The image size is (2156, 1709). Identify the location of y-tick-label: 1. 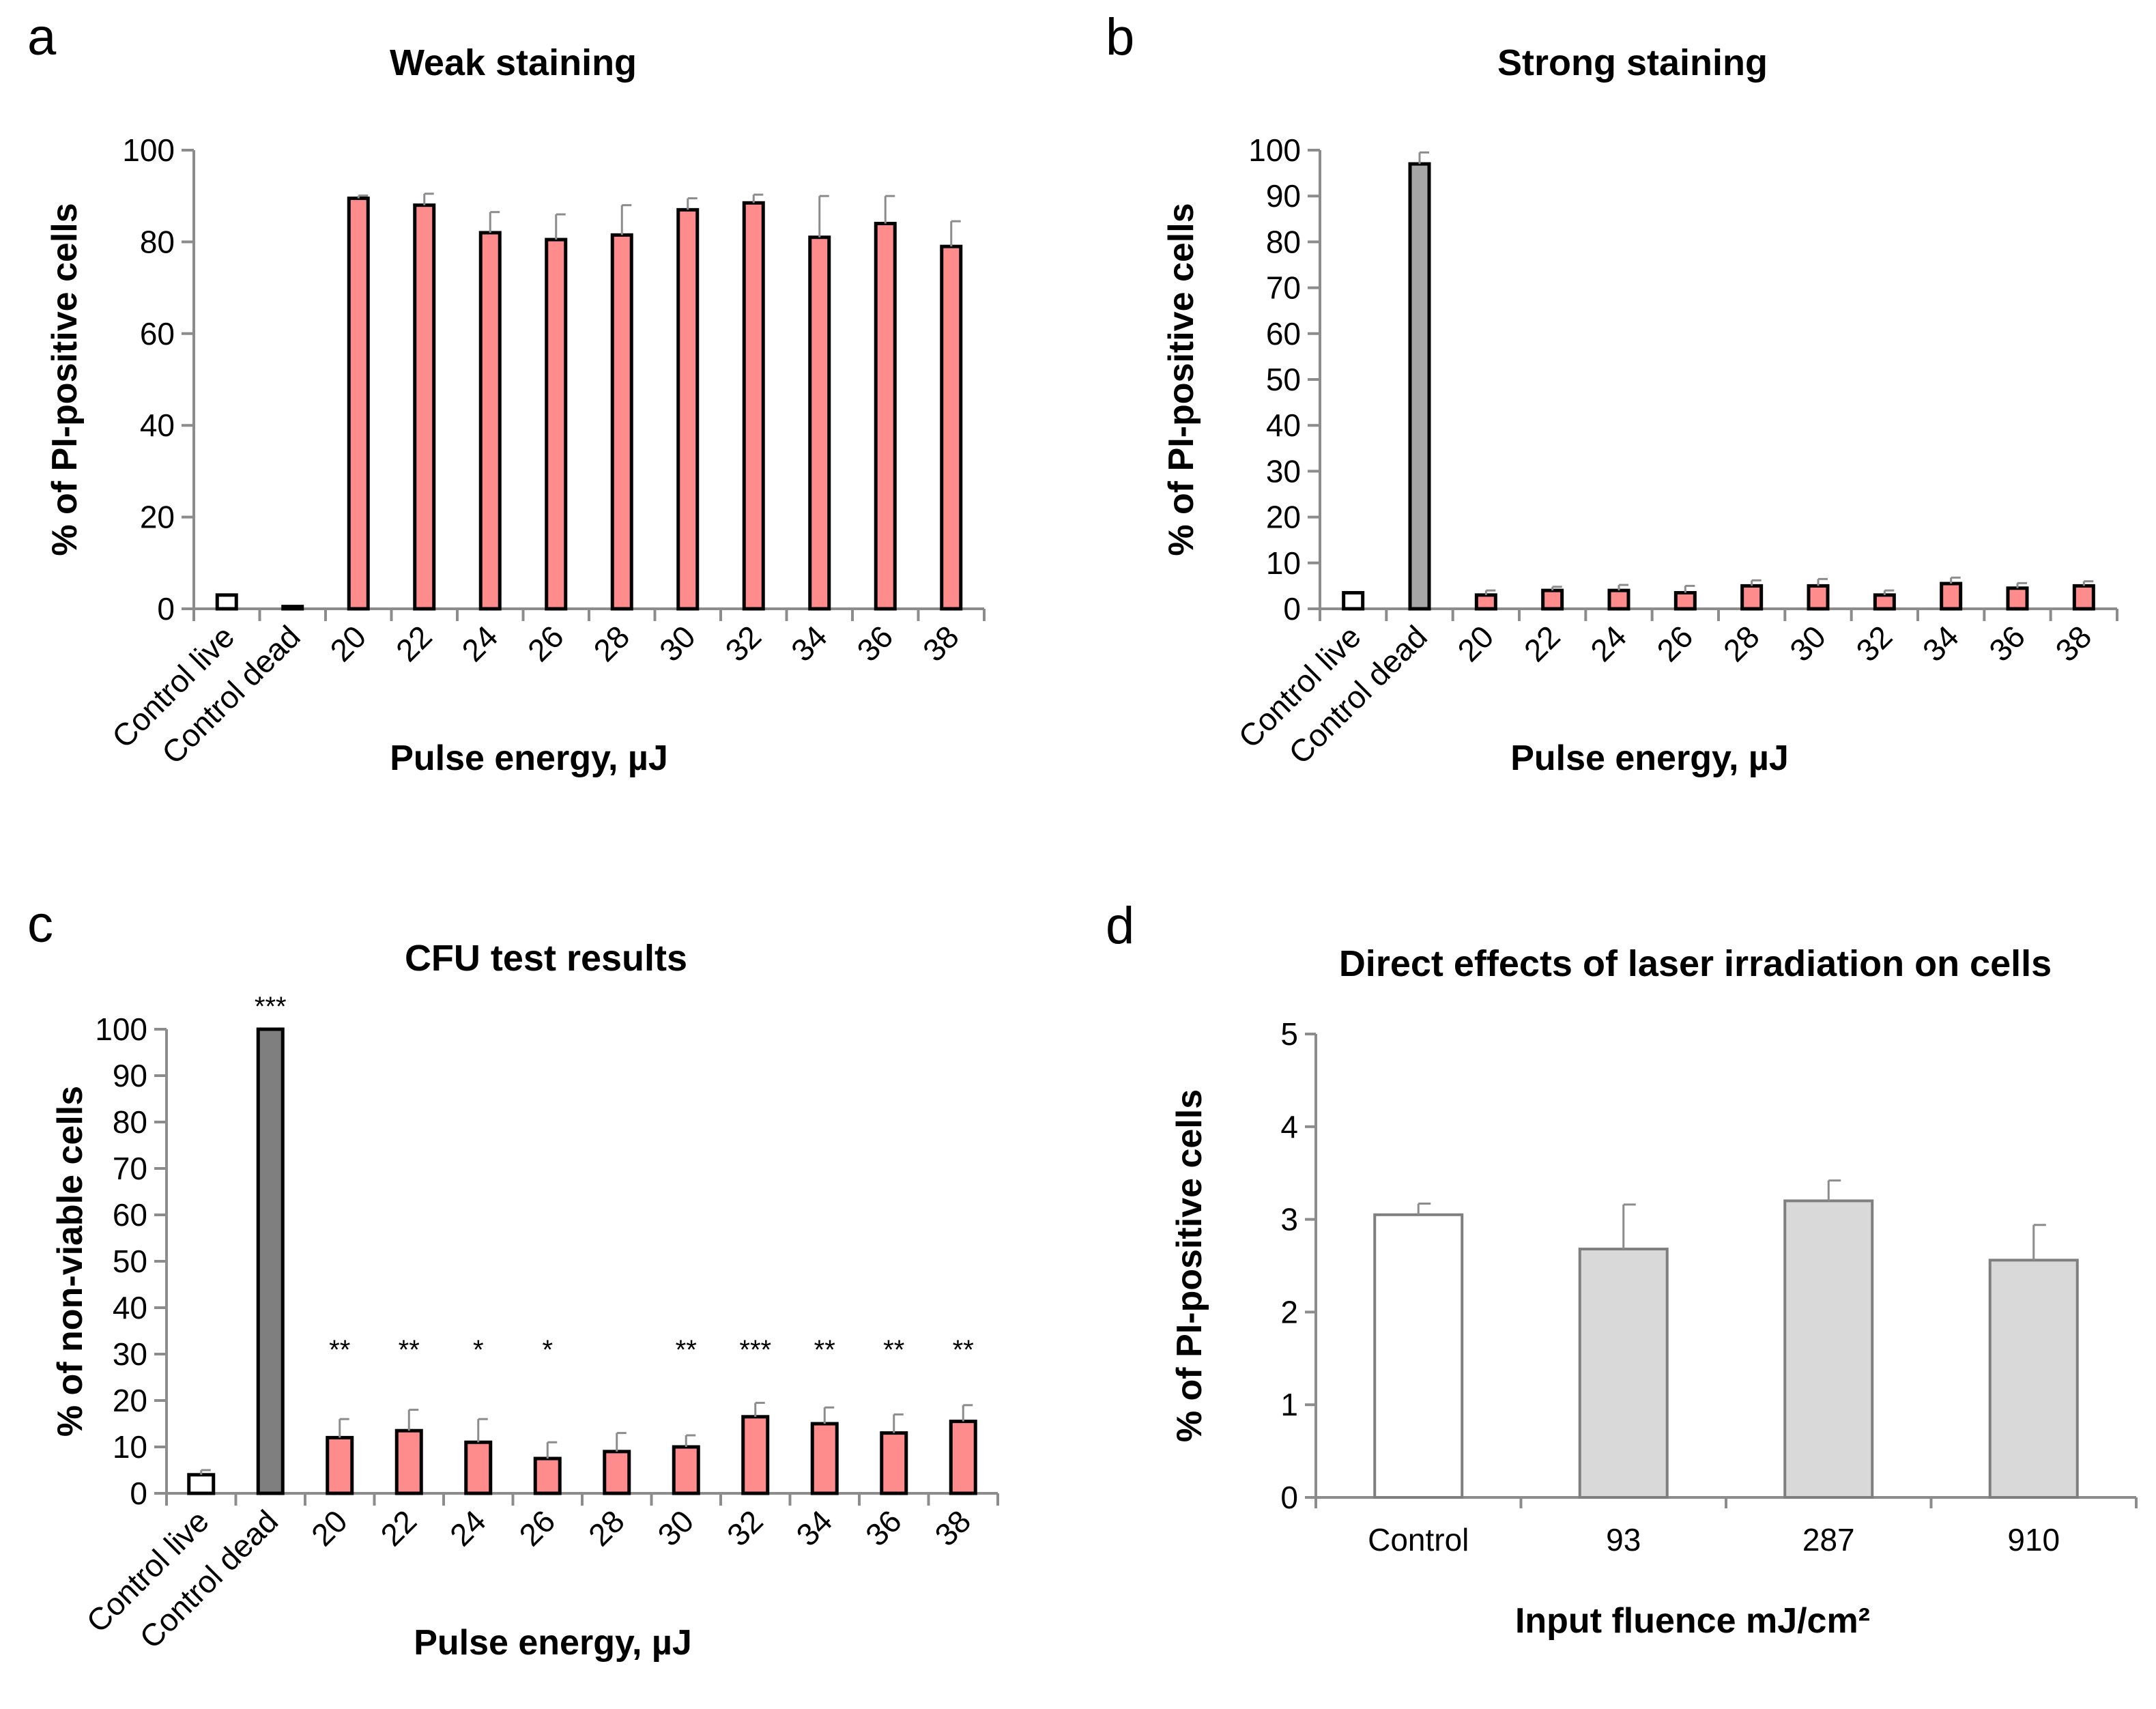
(1289, 1404).